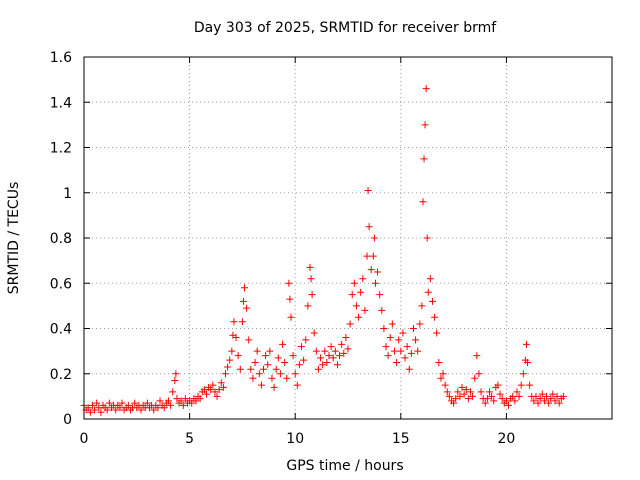 Image resolution: width=640 pixels, height=480 pixels. Describe the element at coordinates (61, 103) in the screenshot. I see `y-tick-label: 1.4` at that location.